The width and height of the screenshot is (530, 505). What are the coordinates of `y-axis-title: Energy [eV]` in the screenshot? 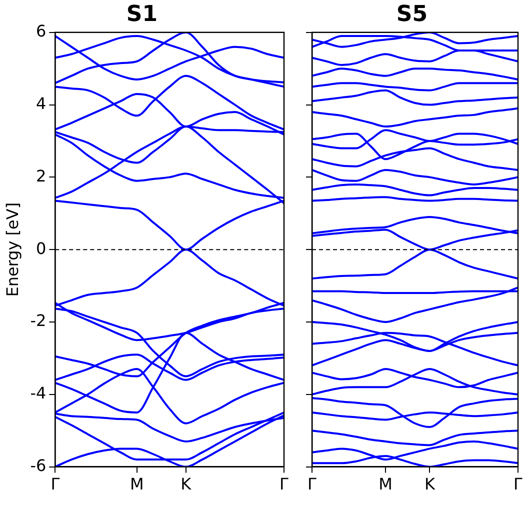 It's located at (12, 249).